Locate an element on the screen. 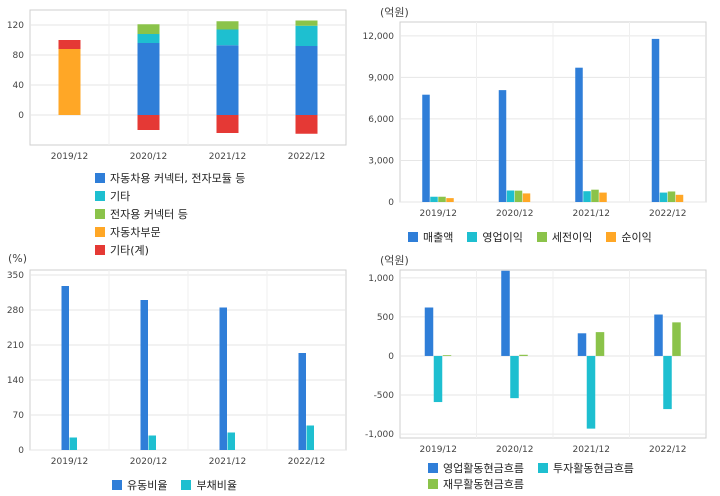 The width and height of the screenshot is (720, 496). legend-label: 순이익 is located at coordinates (636, 237).